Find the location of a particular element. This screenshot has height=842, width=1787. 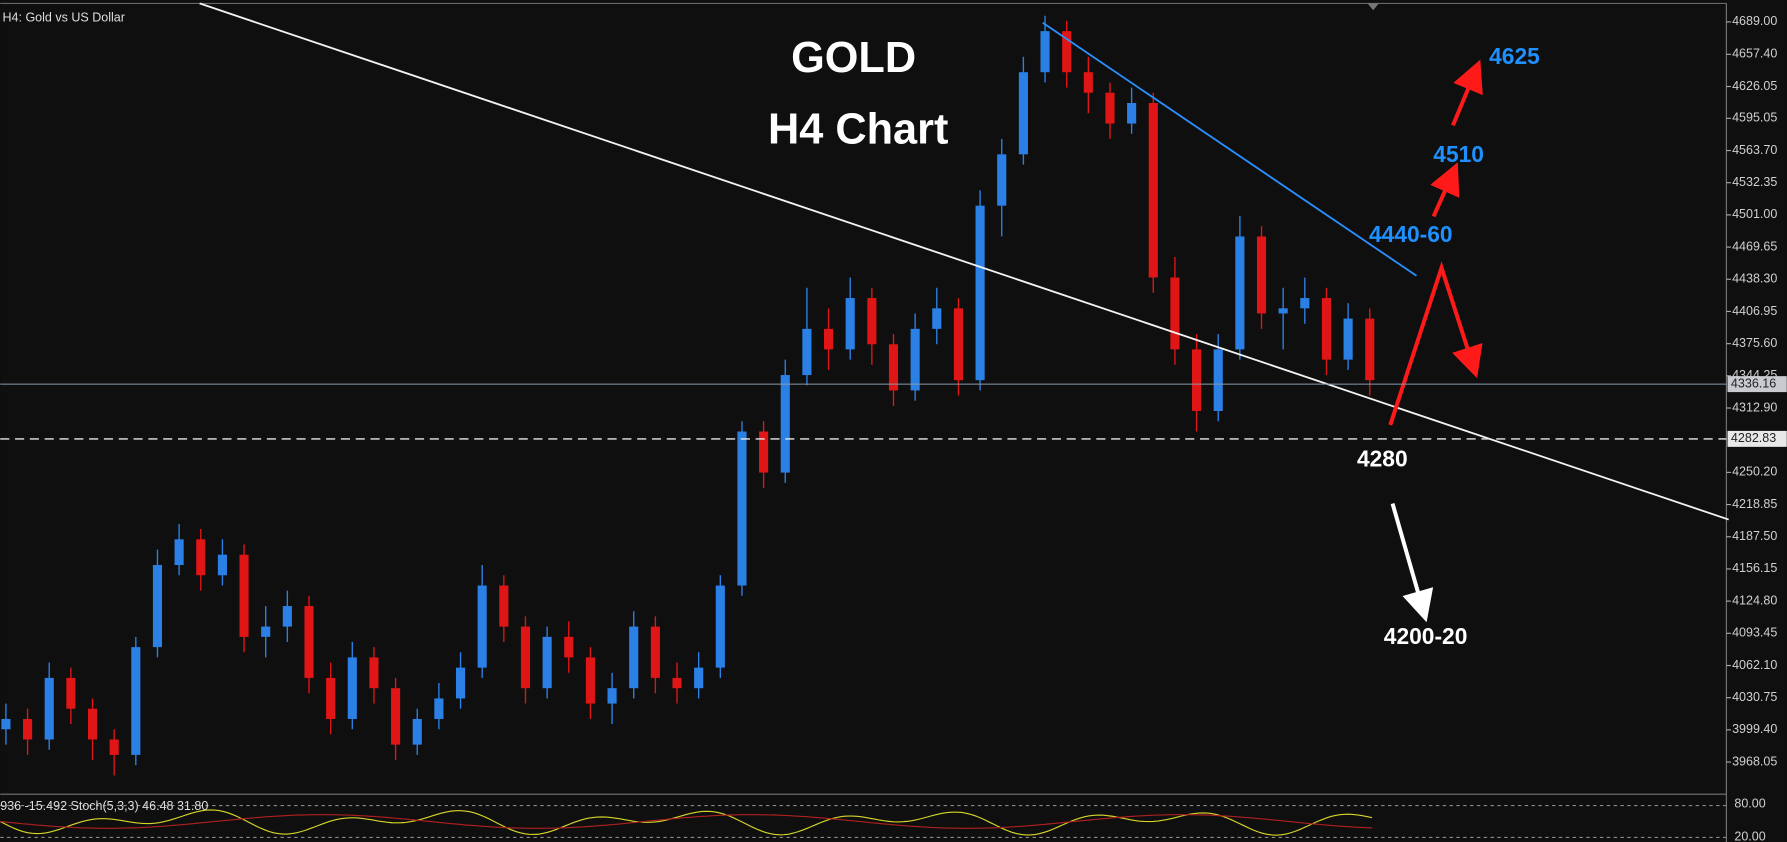

y-tick-label: 4657.40 is located at coordinates (1754, 54).